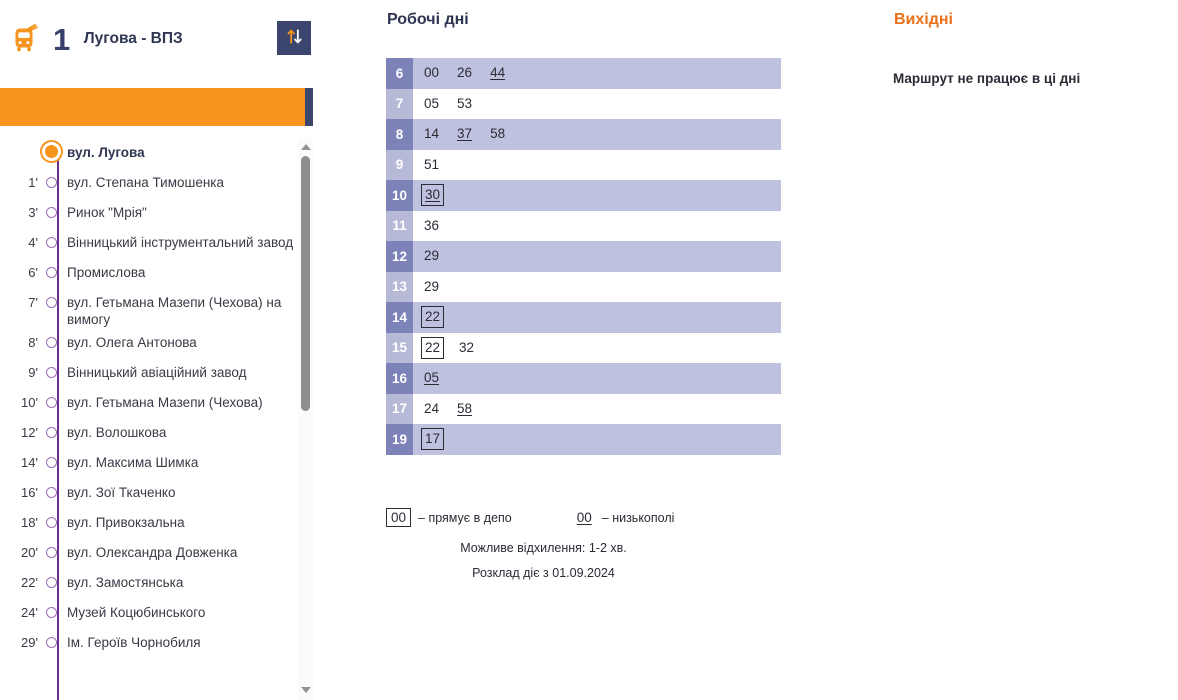  I want to click on schedule-row: 14 22, so click(583, 317).